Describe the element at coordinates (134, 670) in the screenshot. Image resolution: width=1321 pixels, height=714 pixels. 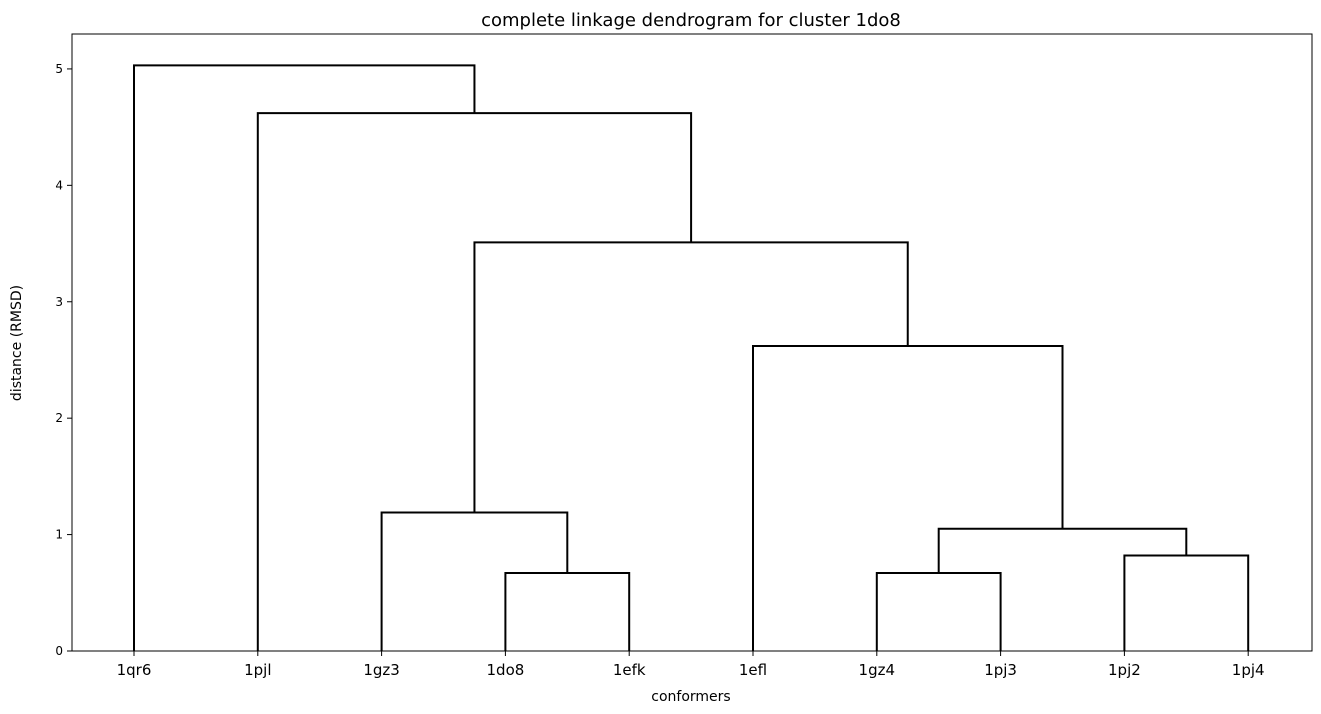
I see `leaf-label-1qr6: 1qr6` at that location.